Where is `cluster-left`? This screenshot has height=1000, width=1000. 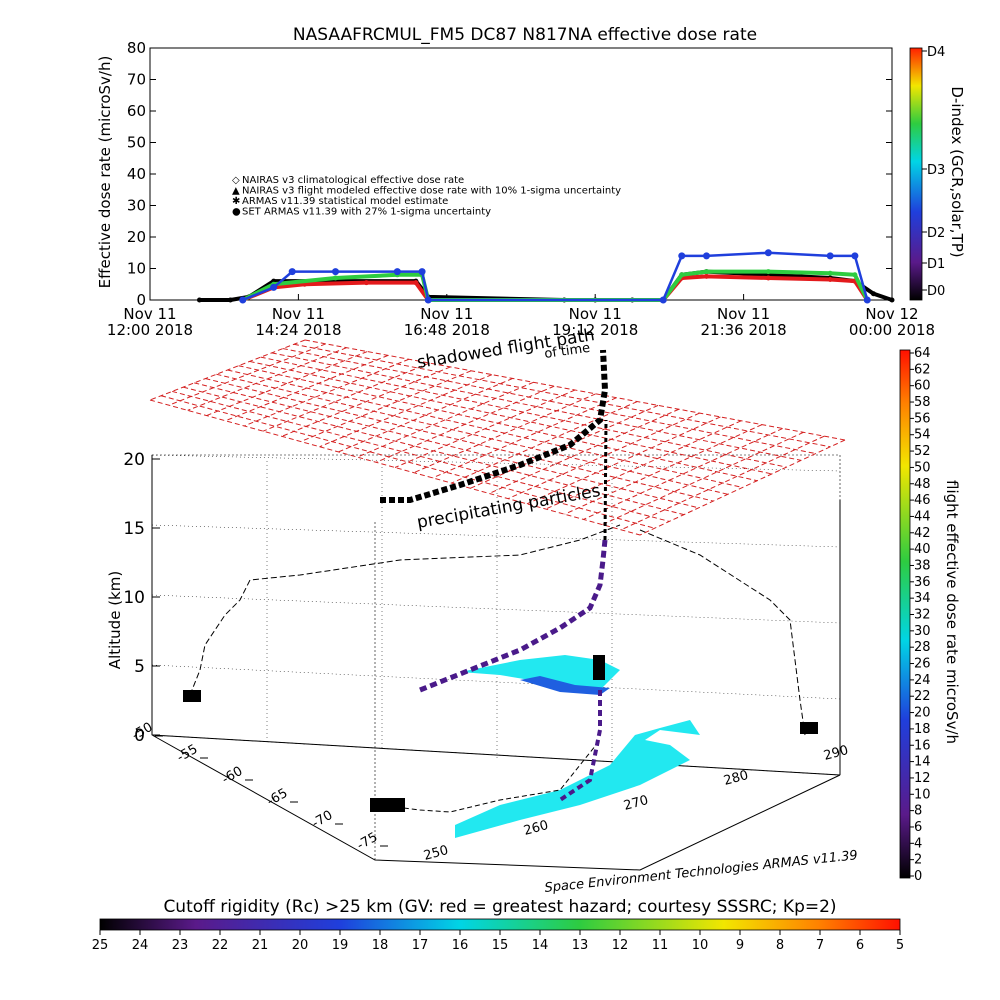 cluster-left is located at coordinates (387, 805).